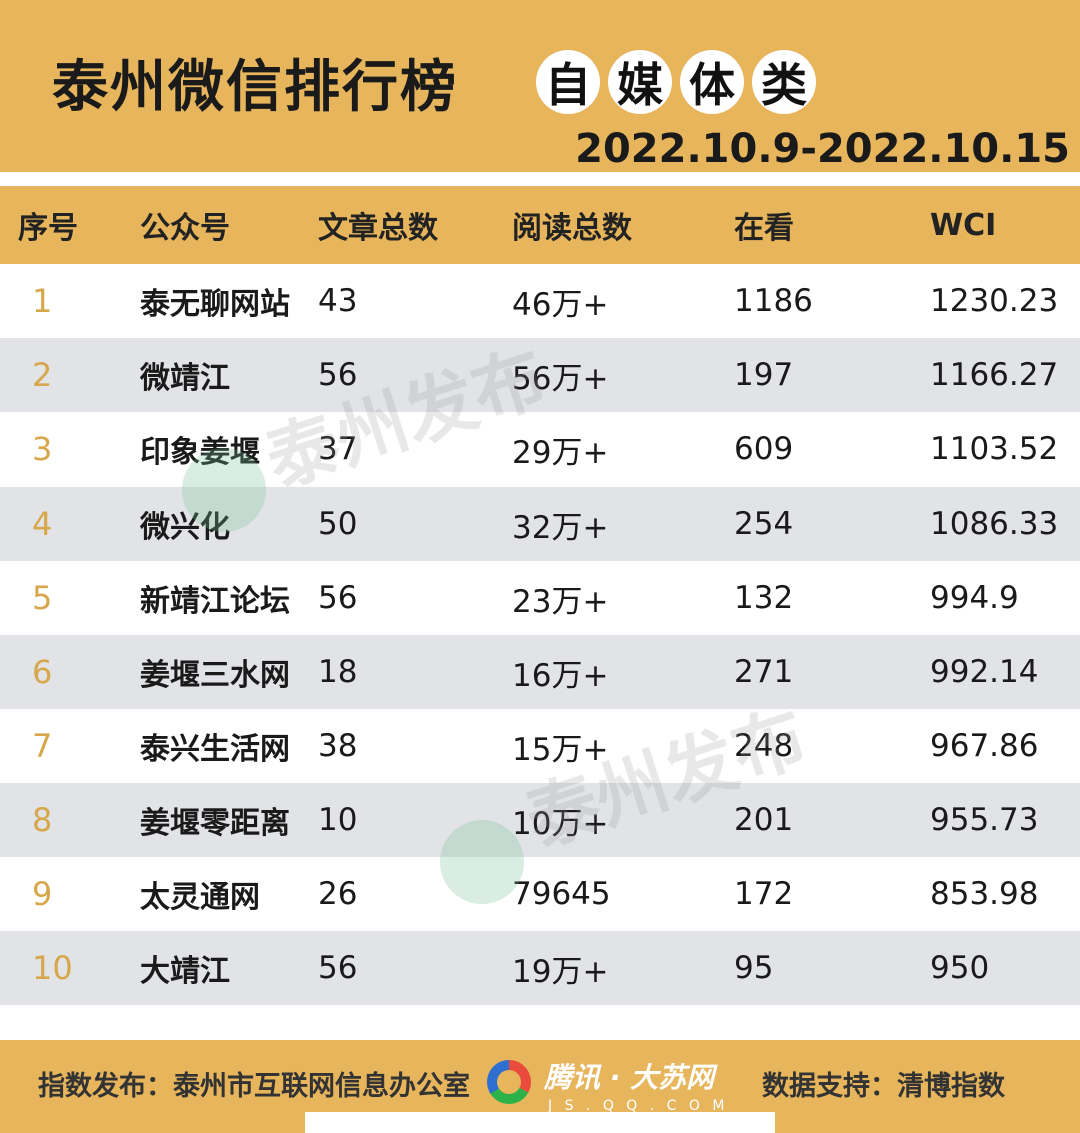 The width and height of the screenshot is (1080, 1133). I want to click on wci-cell: 853.98, so click(984, 894).